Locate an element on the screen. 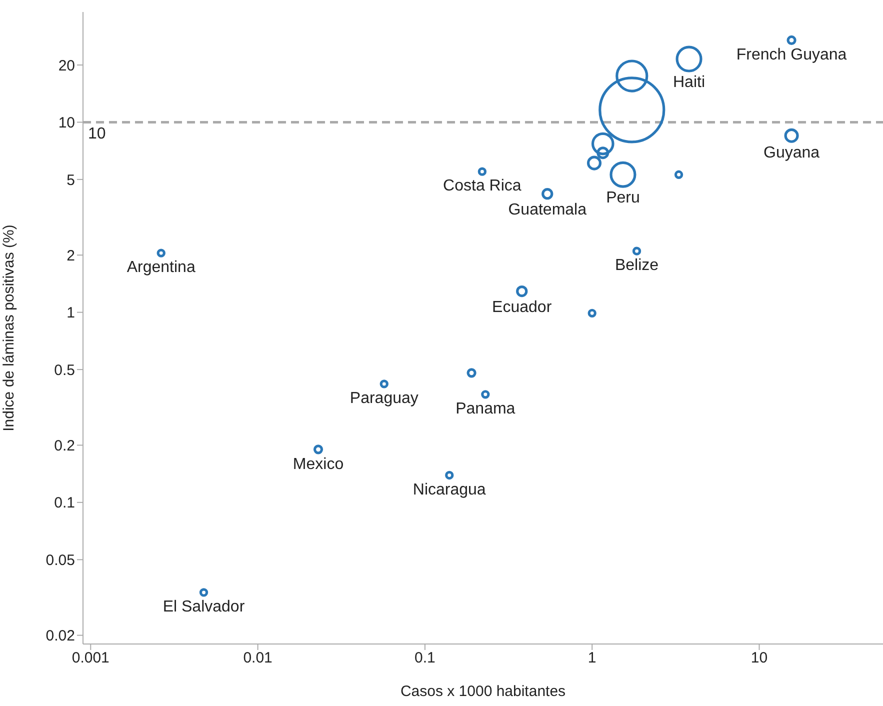 This screenshot has height=706, width=883. y-tick-label: 0.5 is located at coordinates (64, 370).